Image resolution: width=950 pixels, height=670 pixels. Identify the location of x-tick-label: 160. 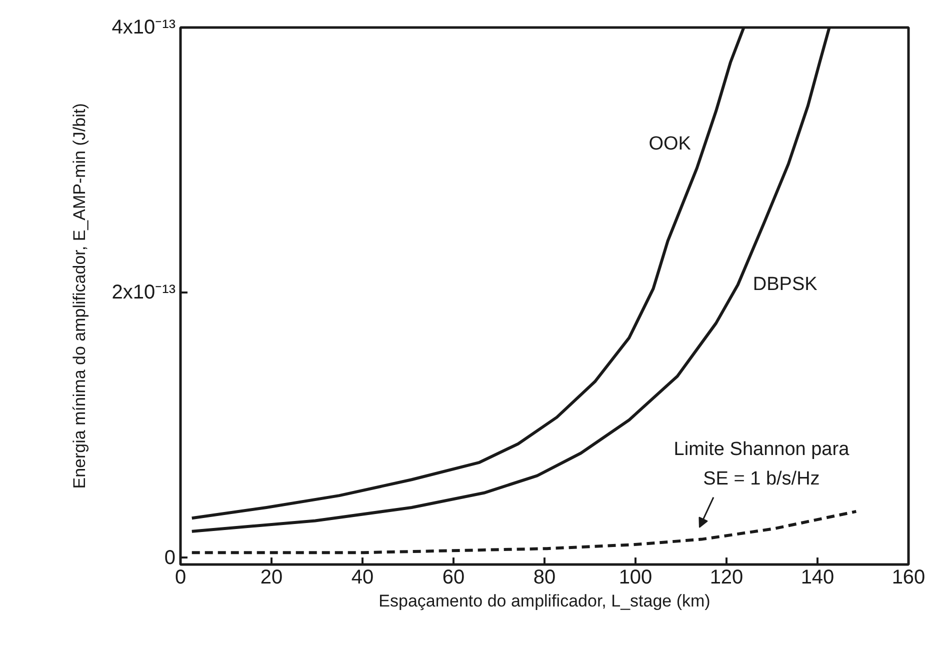
(909, 577).